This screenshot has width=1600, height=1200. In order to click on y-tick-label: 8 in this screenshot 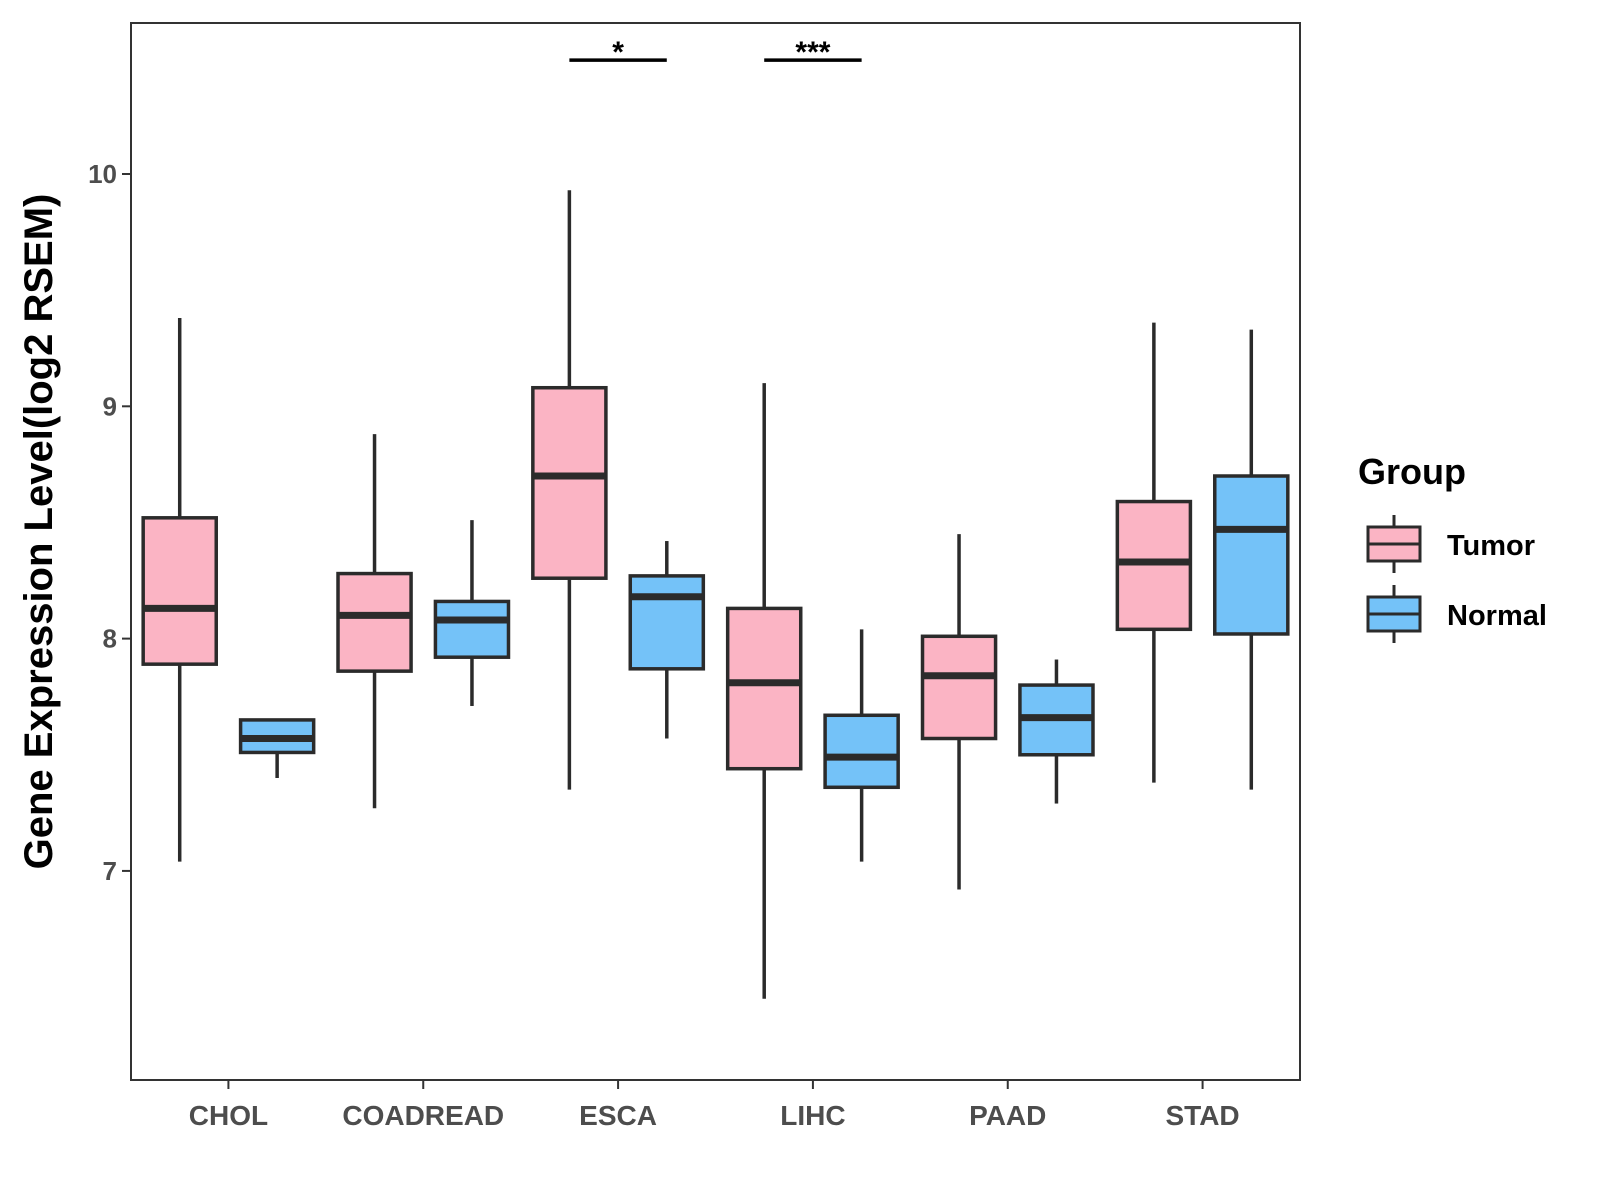, I will do `click(110, 639)`.